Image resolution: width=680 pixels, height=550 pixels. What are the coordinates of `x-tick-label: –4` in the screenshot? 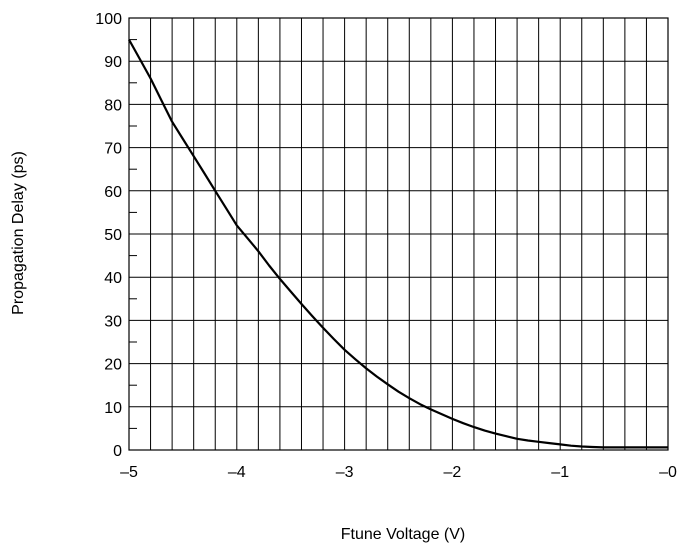 It's located at (237, 472).